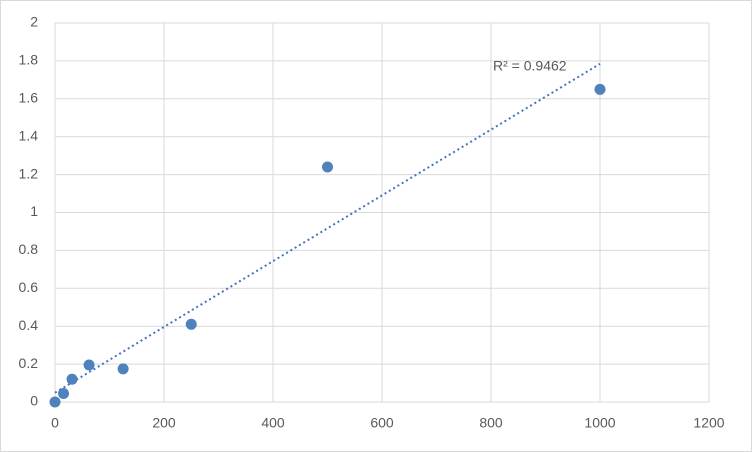  Describe the element at coordinates (530, 66) in the screenshot. I see `annotation: R² = 0.9462` at that location.